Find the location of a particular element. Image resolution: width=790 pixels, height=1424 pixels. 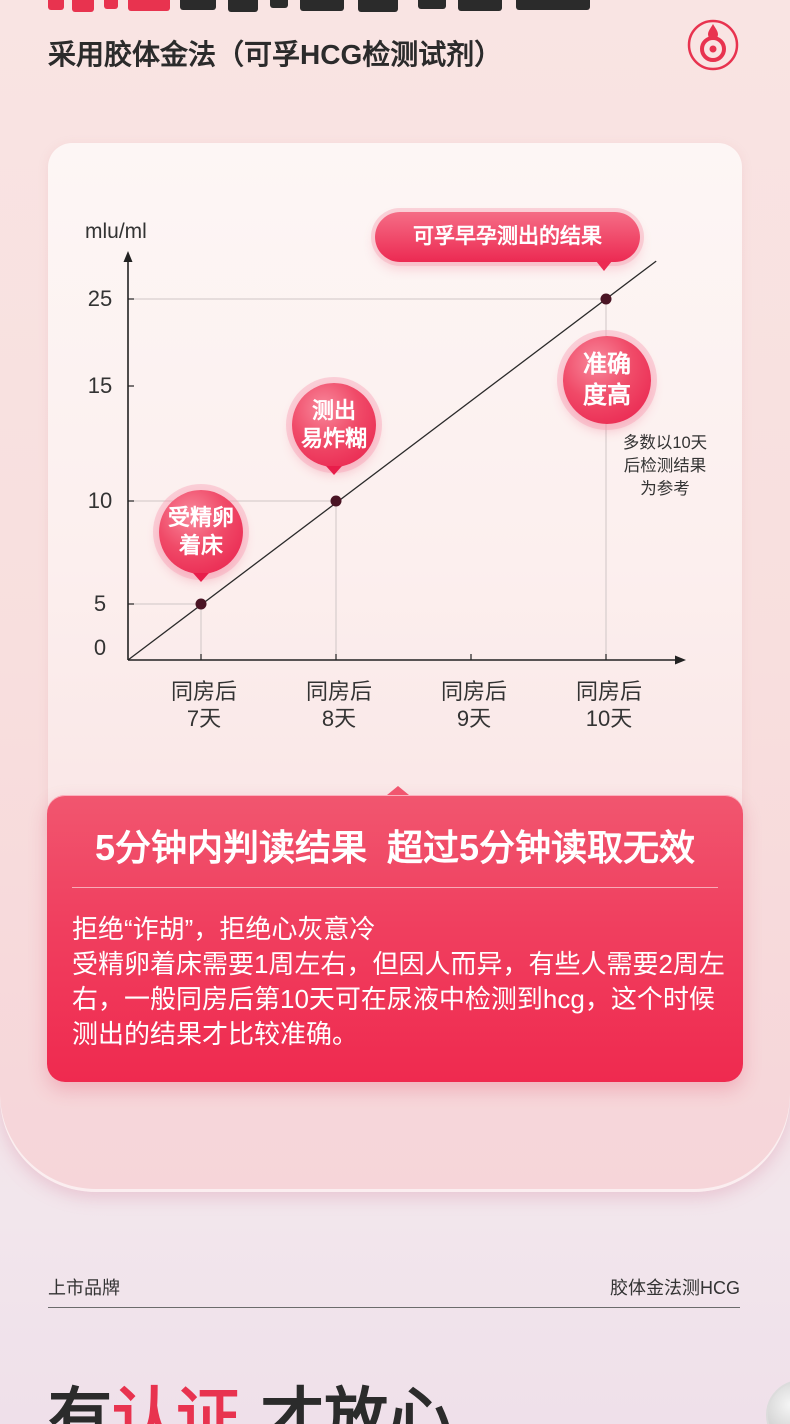

section-heading: 有认证 才放心 is located at coordinates (328, 1404).